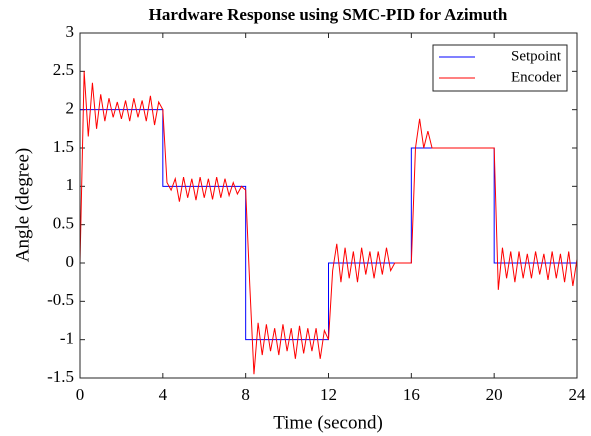  What do you see at coordinates (63, 69) in the screenshot?
I see `y-tick-label: 2.5` at bounding box center [63, 69].